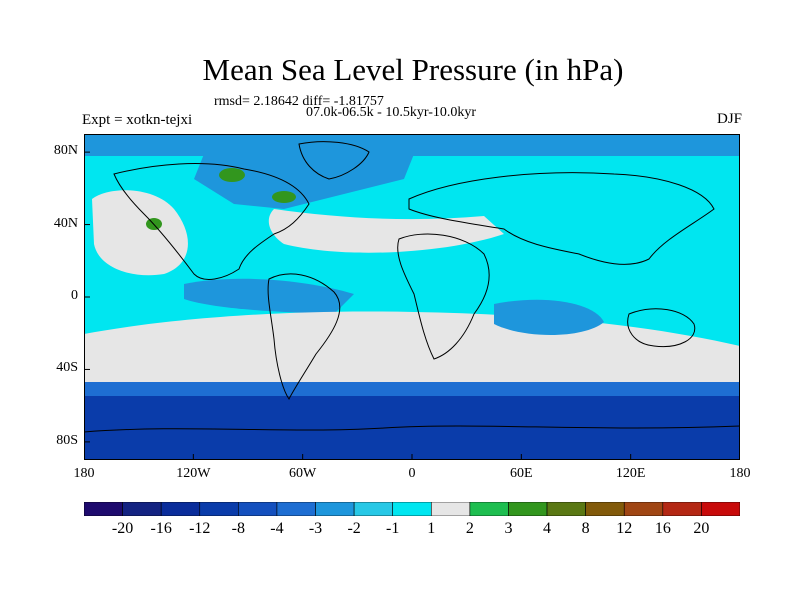 This screenshot has height=600, width=800. What do you see at coordinates (661, 328) in the screenshot?
I see `australia-coast` at bounding box center [661, 328].